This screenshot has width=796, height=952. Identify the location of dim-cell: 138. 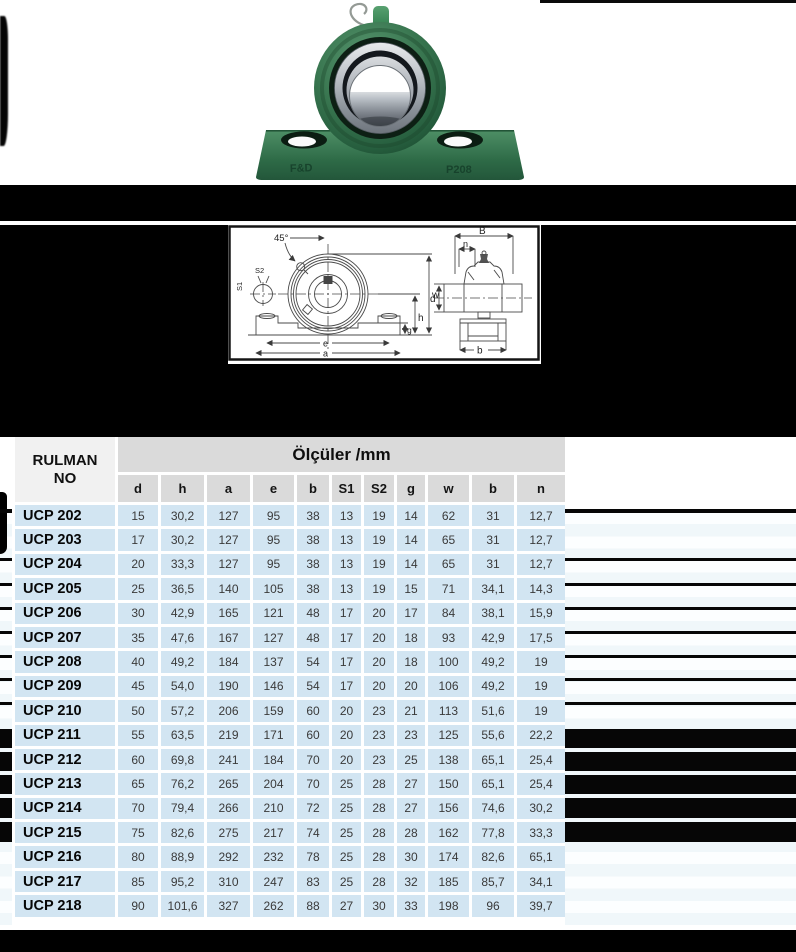
(448, 759).